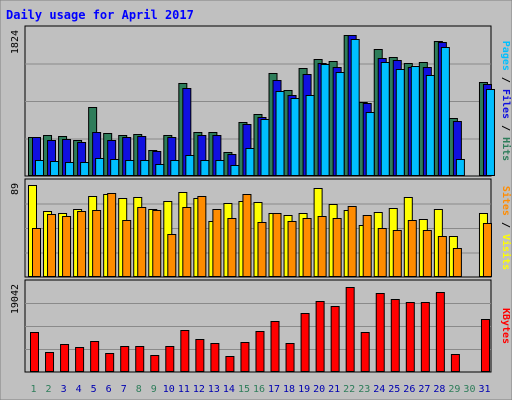 Image resolution: width=512 pixels, height=400 pixels. I want to click on x-tick-label: 25, so click(394, 389).